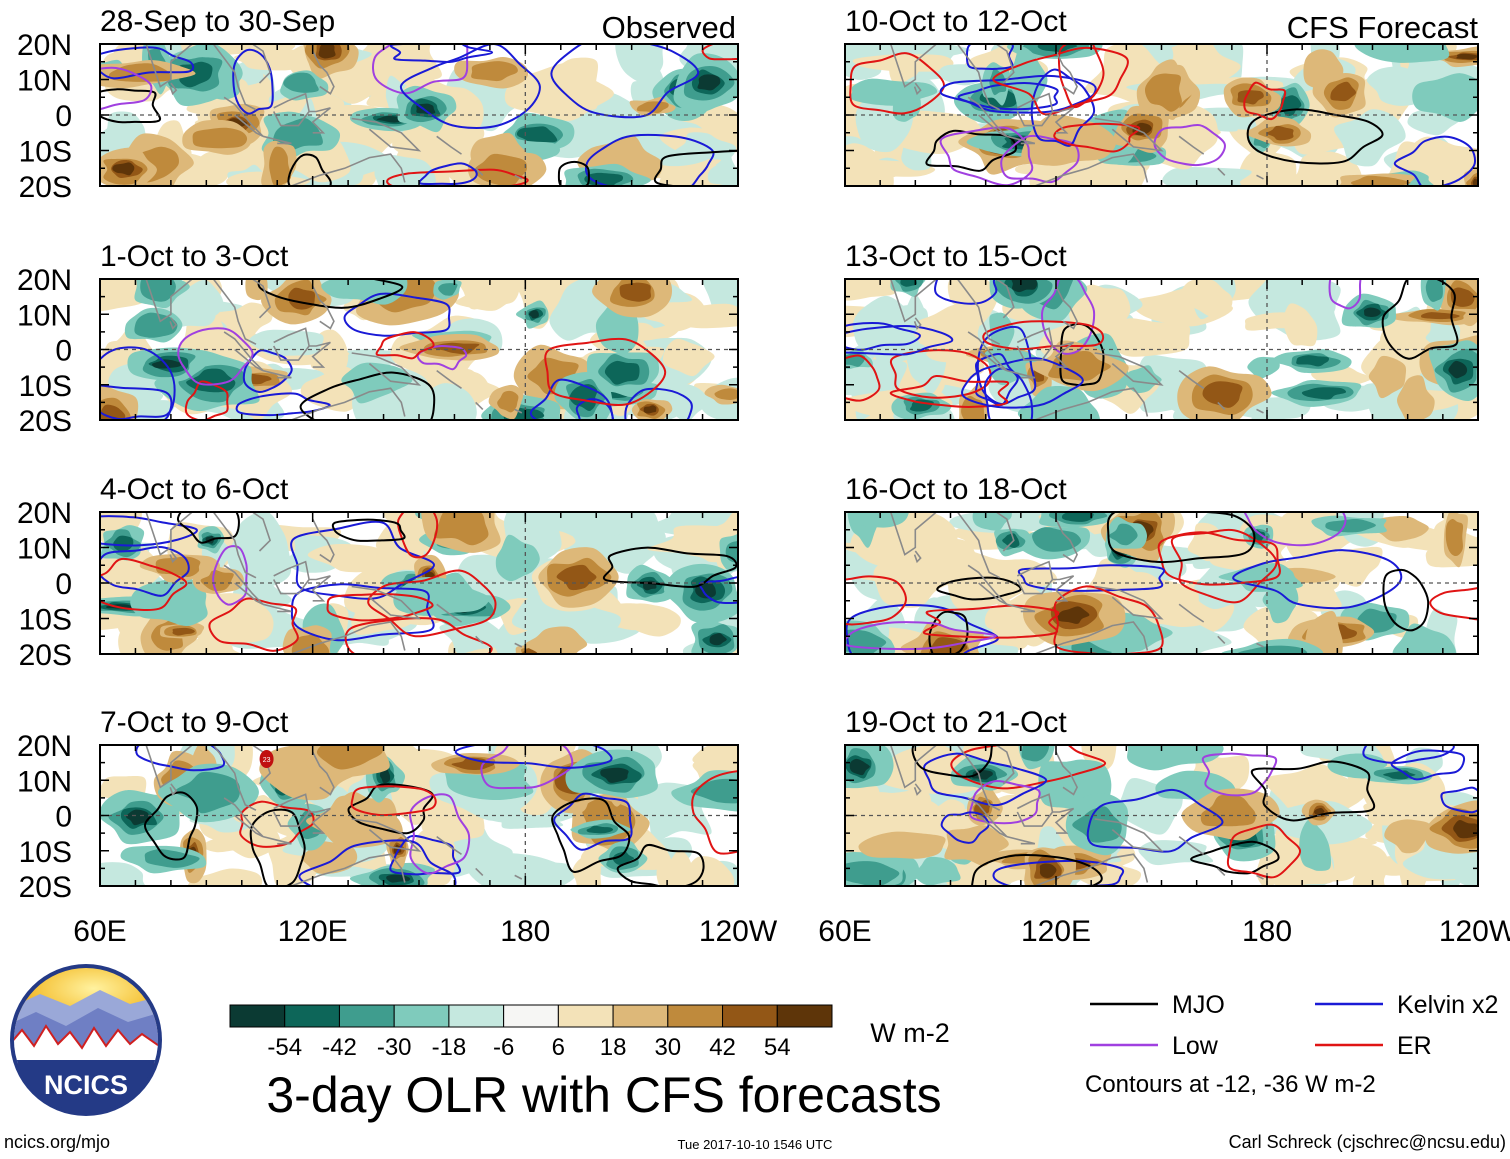 This screenshot has width=1510, height=1159. What do you see at coordinates (1198, 1005) in the screenshot?
I see `legend-label: MJO` at bounding box center [1198, 1005].